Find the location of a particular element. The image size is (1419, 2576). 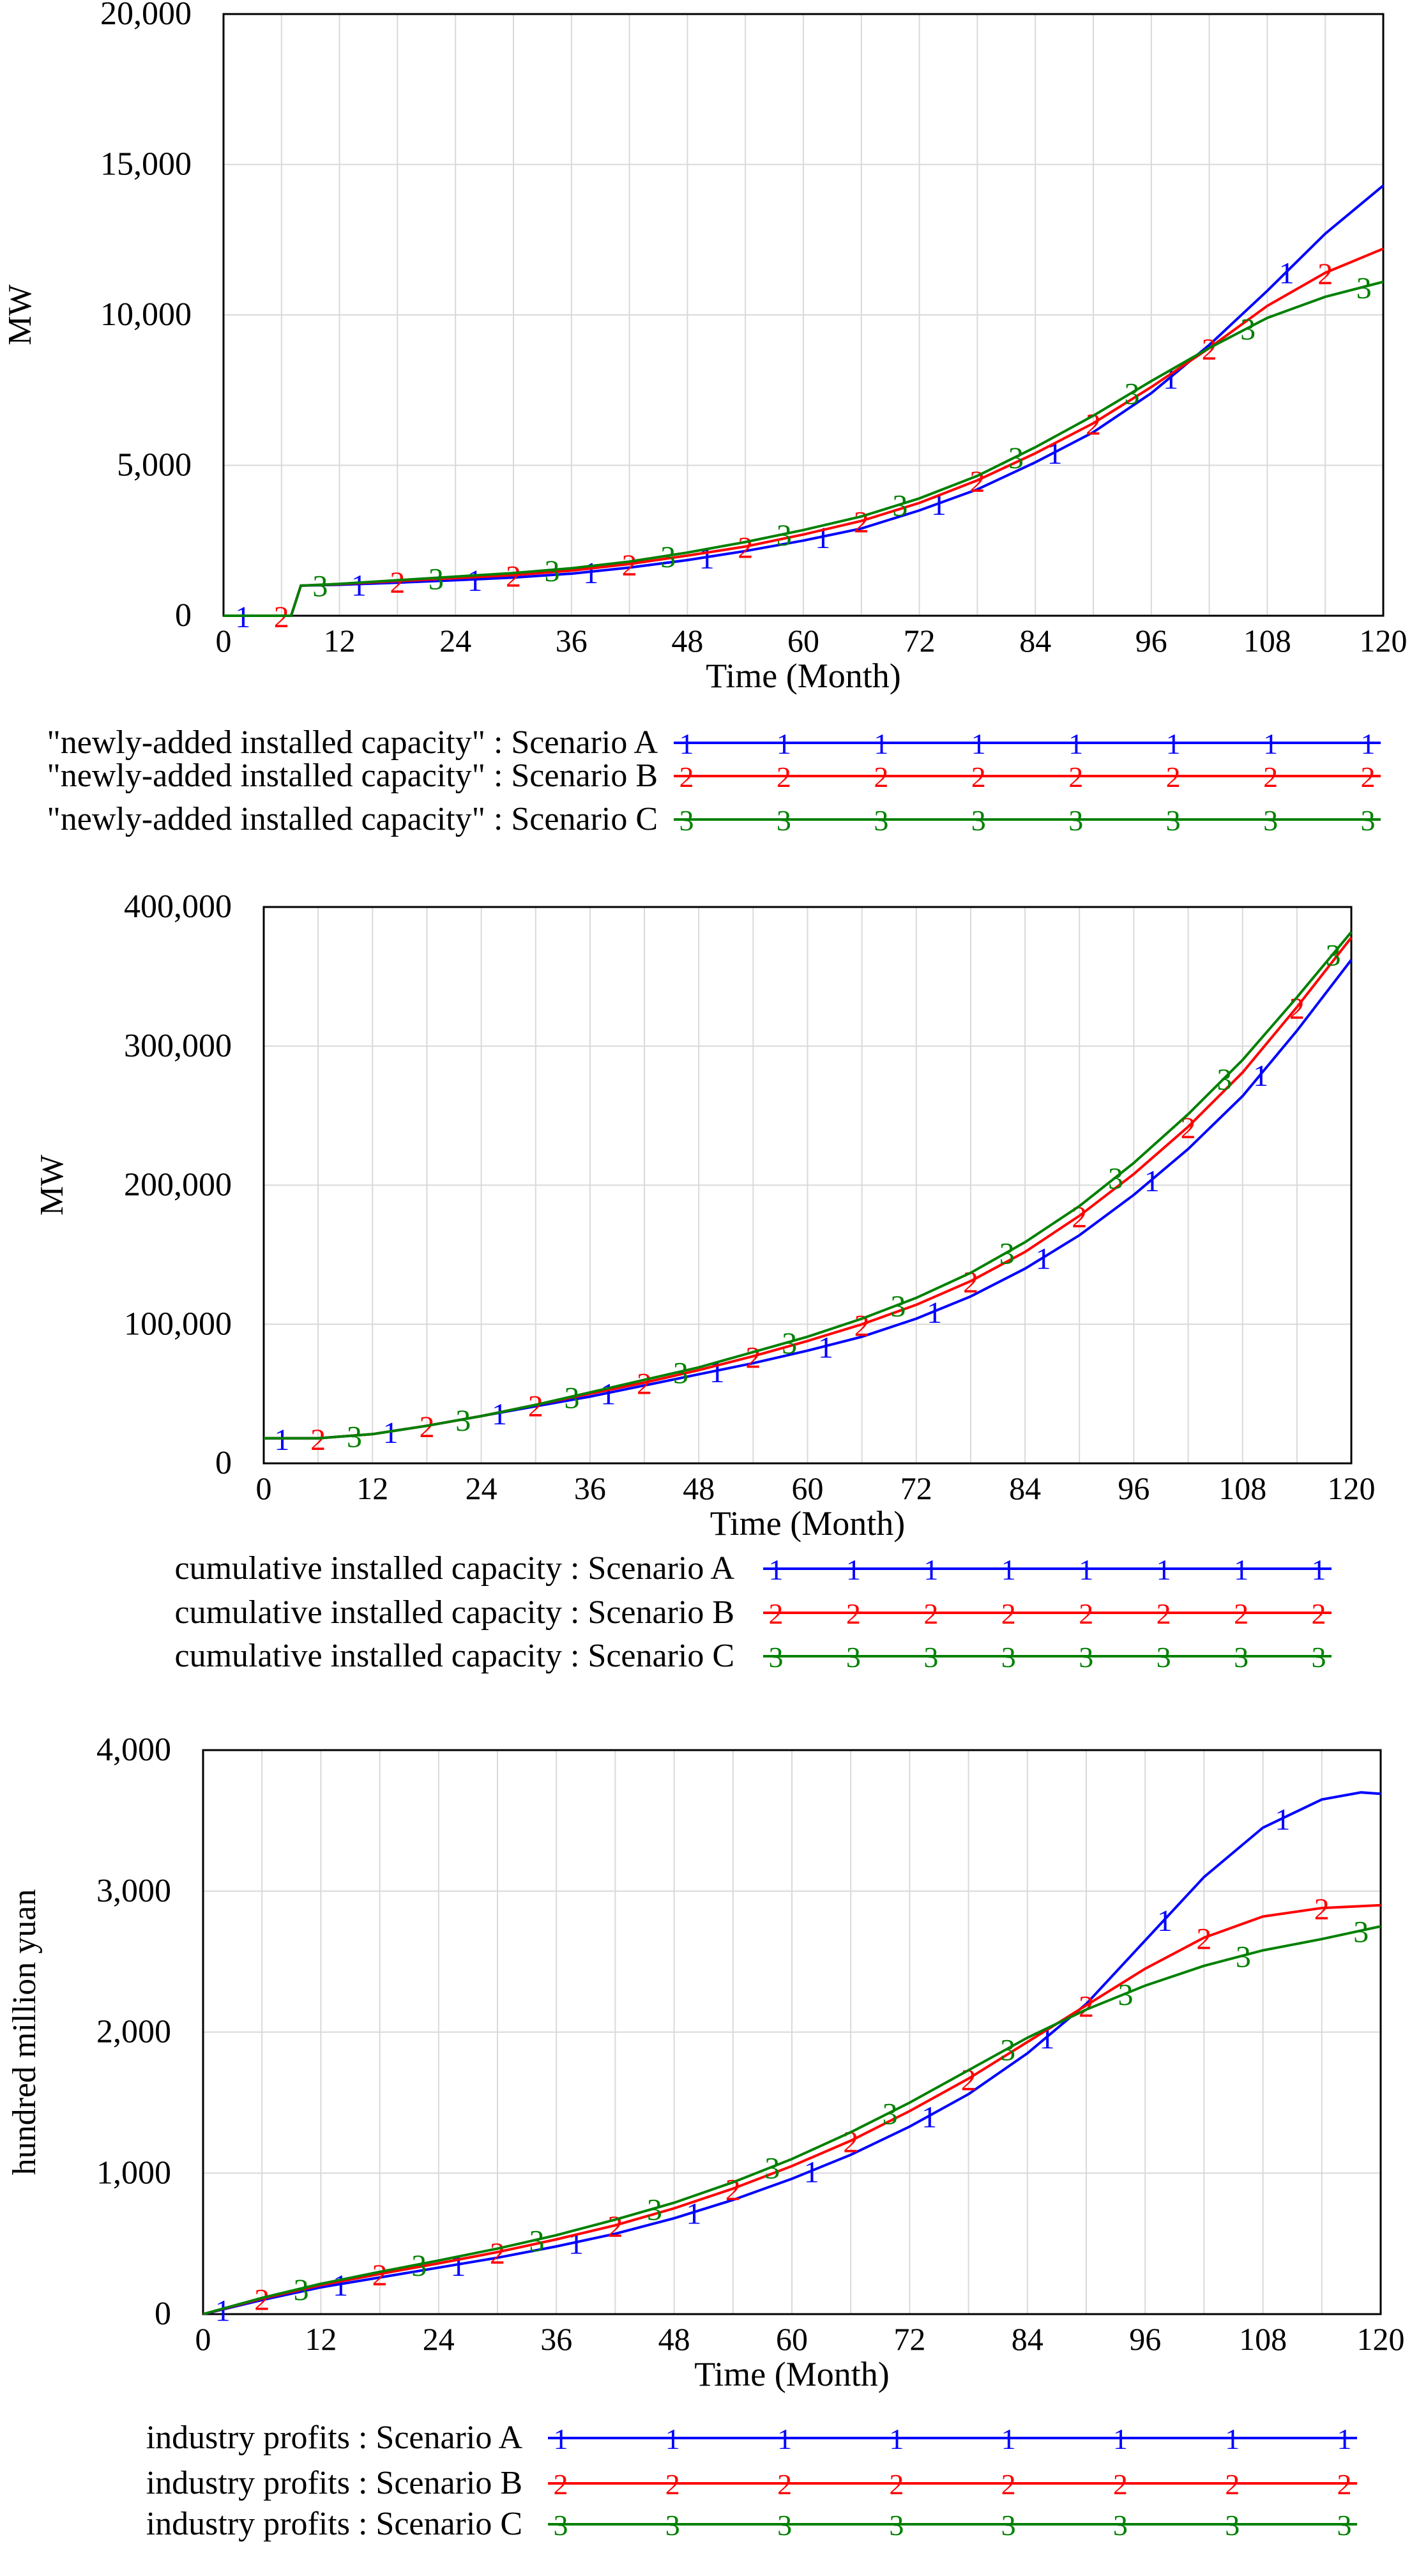

x-tick-label: 108 is located at coordinates (1267, 641).